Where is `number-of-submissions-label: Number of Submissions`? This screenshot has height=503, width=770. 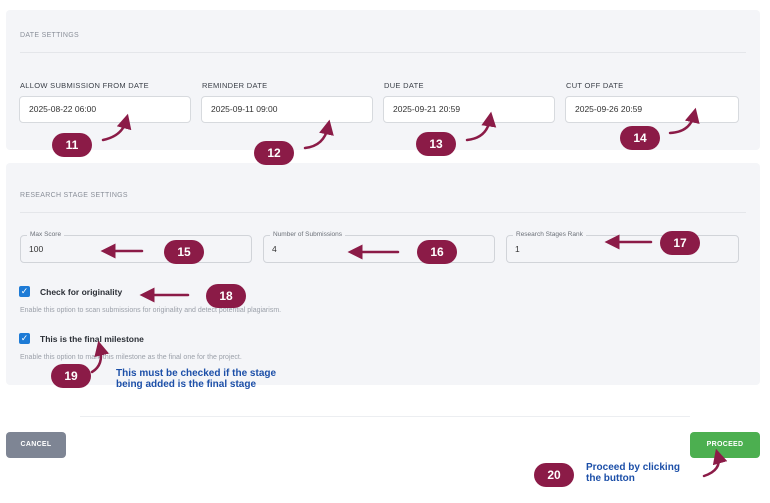
number-of-submissions-label: Number of Submissions is located at coordinates (307, 234).